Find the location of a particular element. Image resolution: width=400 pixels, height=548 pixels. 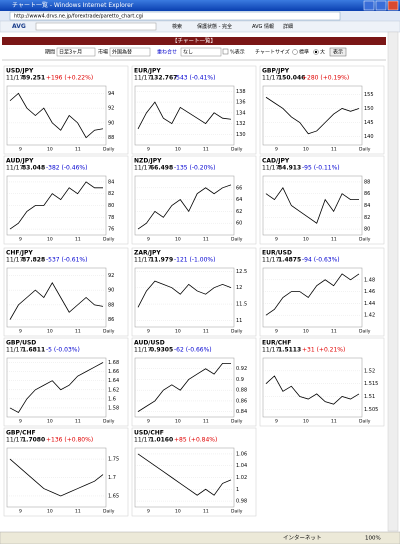

y-tick-label: 150 is located at coordinates (369, 109).